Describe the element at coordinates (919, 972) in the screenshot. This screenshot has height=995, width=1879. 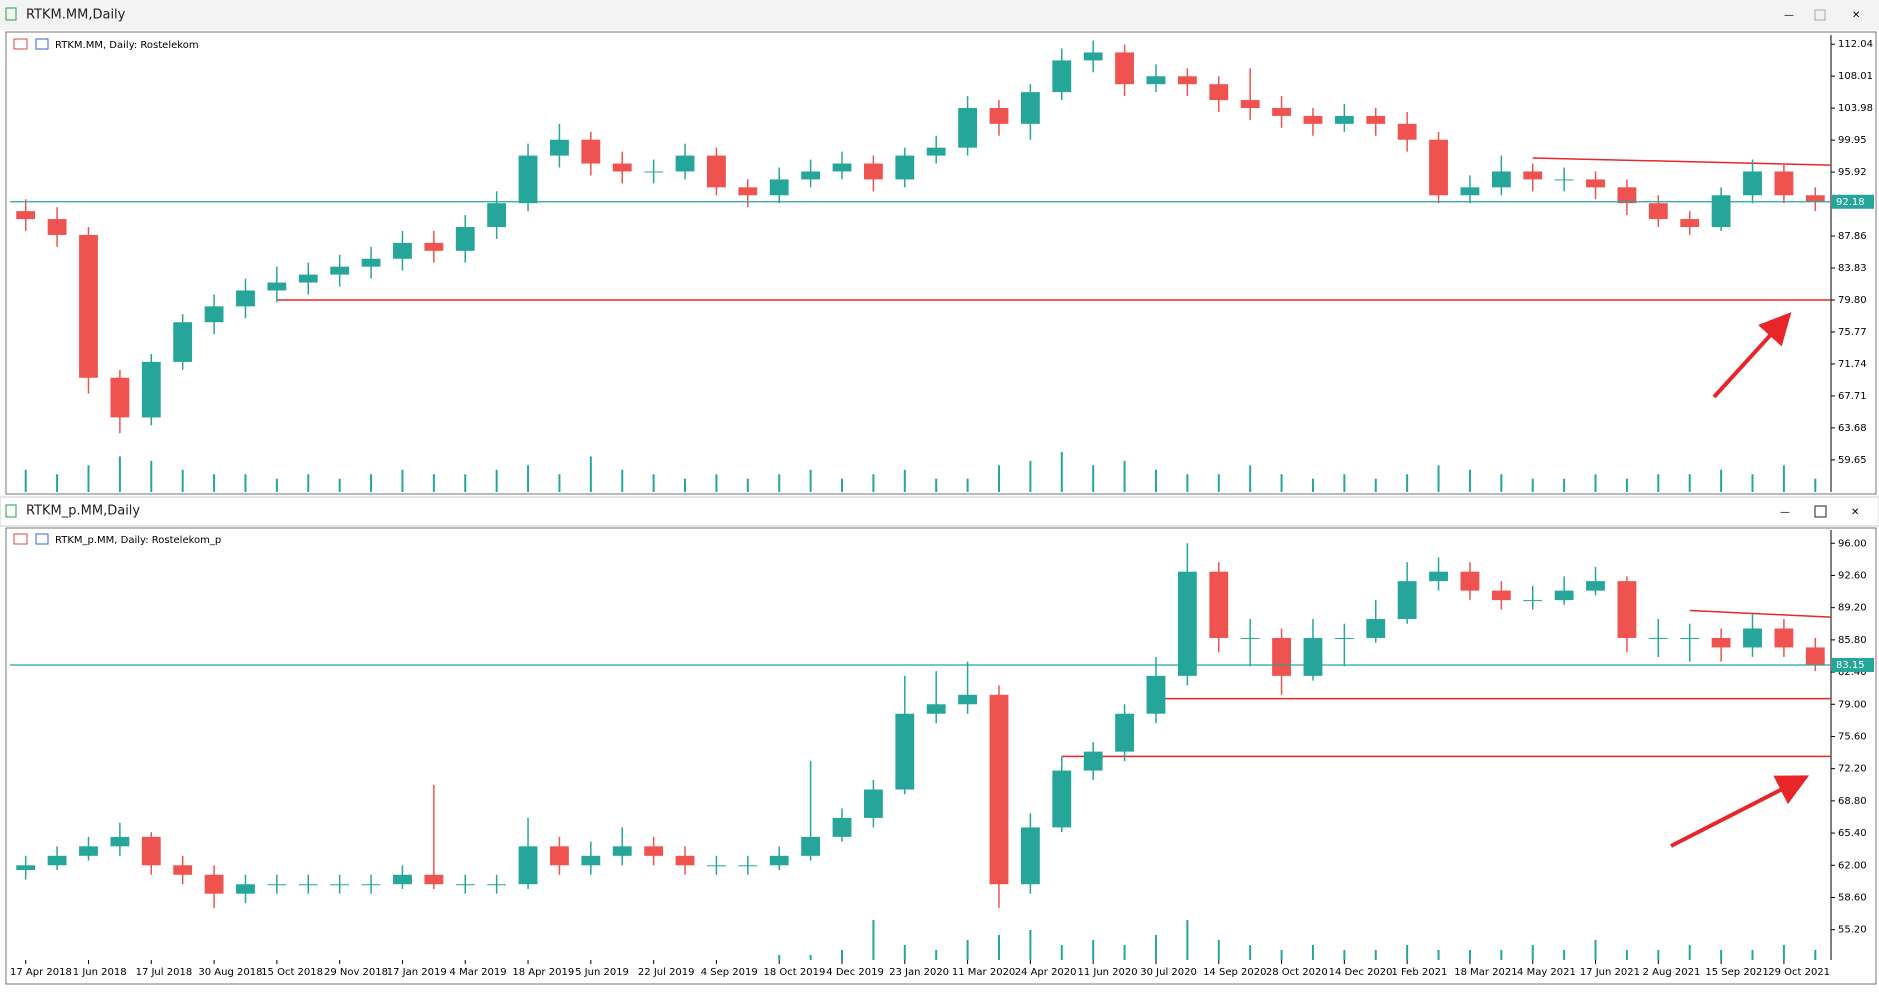
I see `x-tick-label: 23 Jan 2020` at that location.